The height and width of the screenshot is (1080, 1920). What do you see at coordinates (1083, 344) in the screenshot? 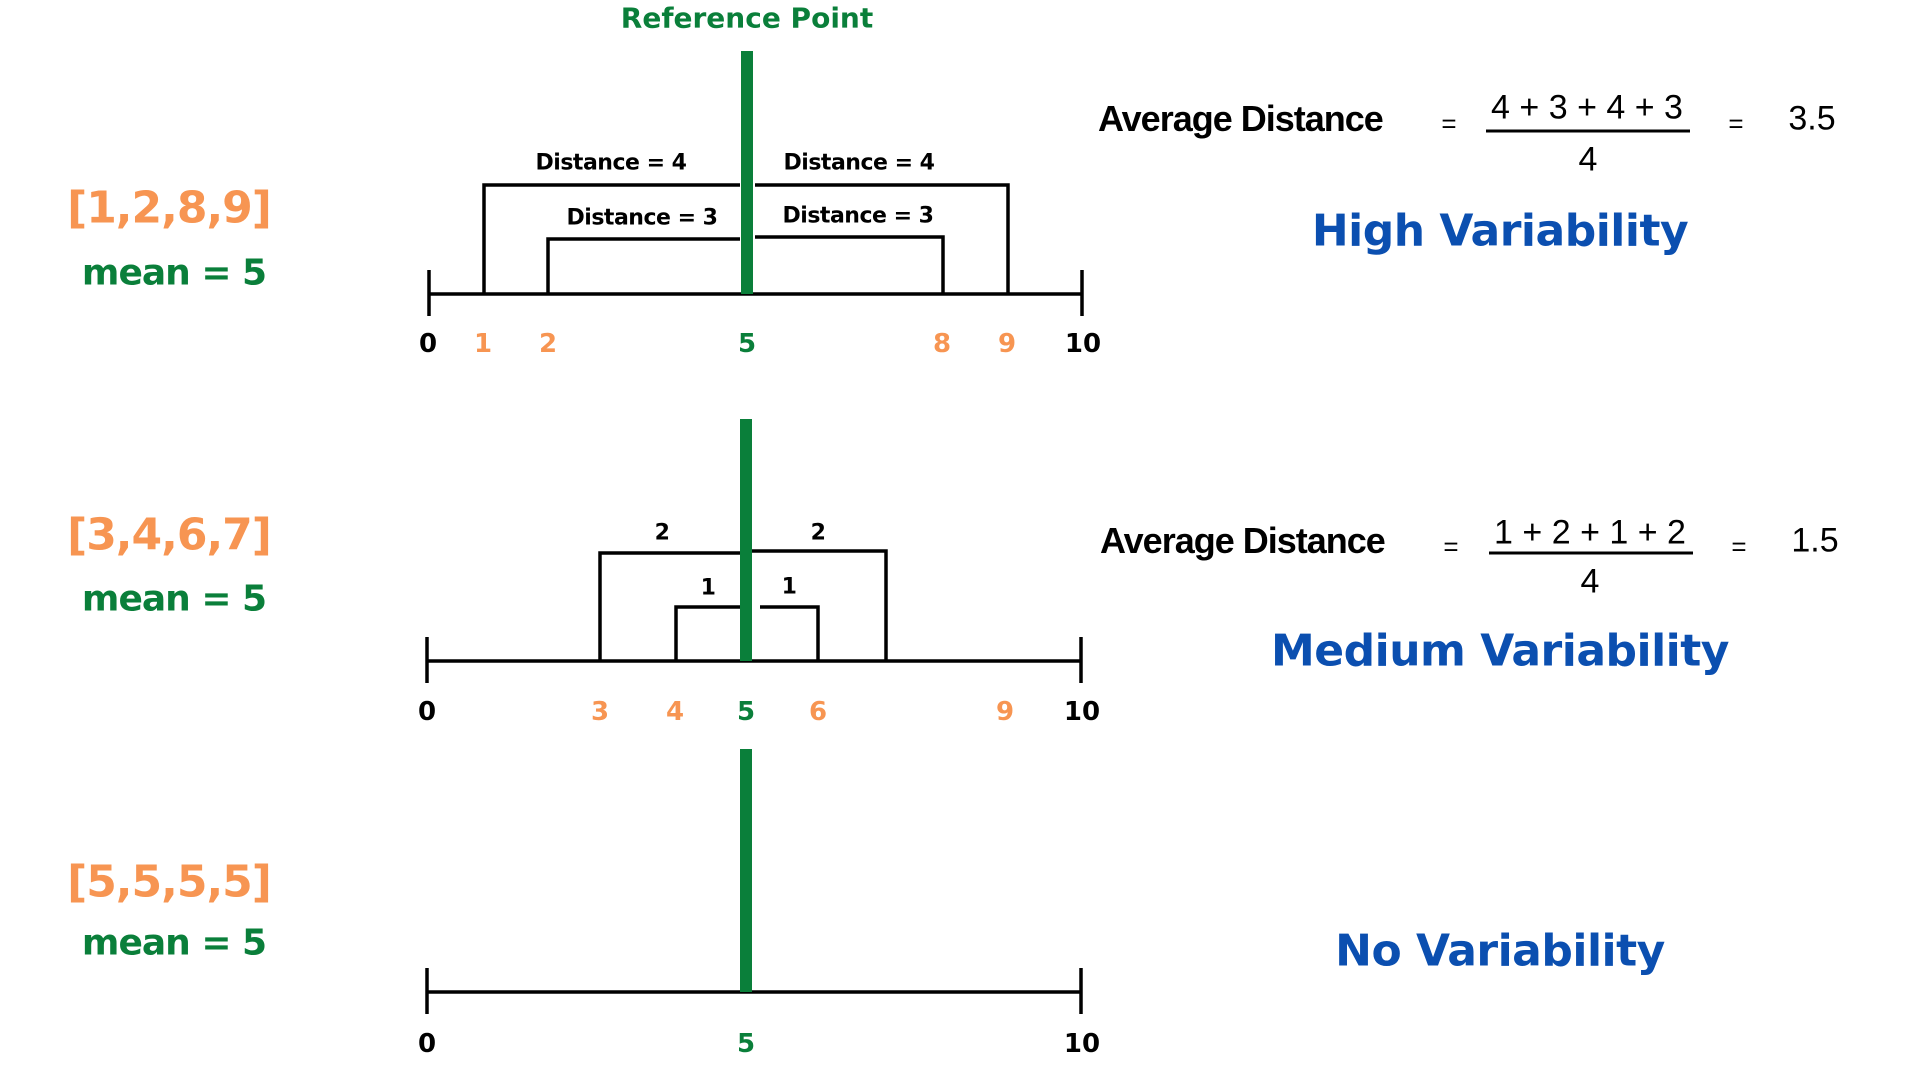
I see `axis-tick-10-1: 10` at bounding box center [1083, 344].